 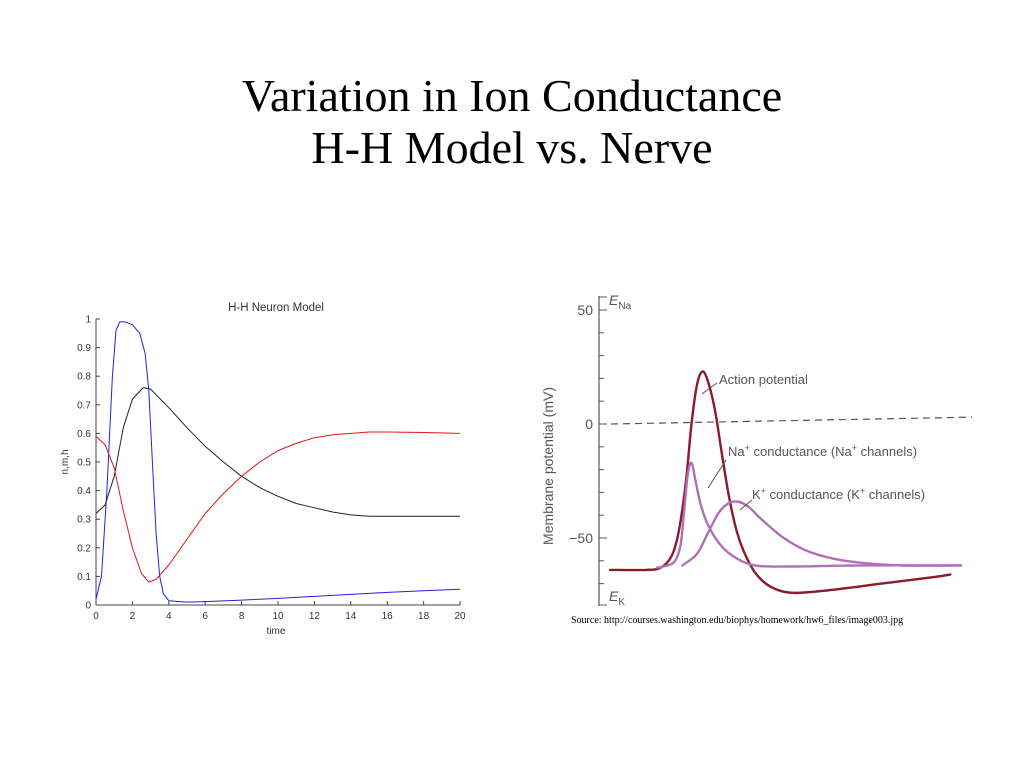 What do you see at coordinates (709, 388) in the screenshot?
I see `action-potential-pointer` at bounding box center [709, 388].